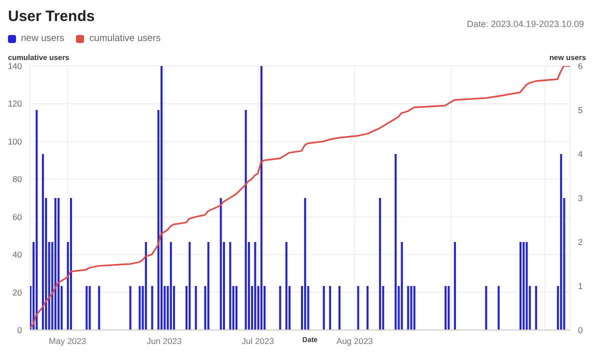 The height and width of the screenshot is (354, 596). Describe the element at coordinates (42, 38) in the screenshot. I see `legend-label: new users` at that location.